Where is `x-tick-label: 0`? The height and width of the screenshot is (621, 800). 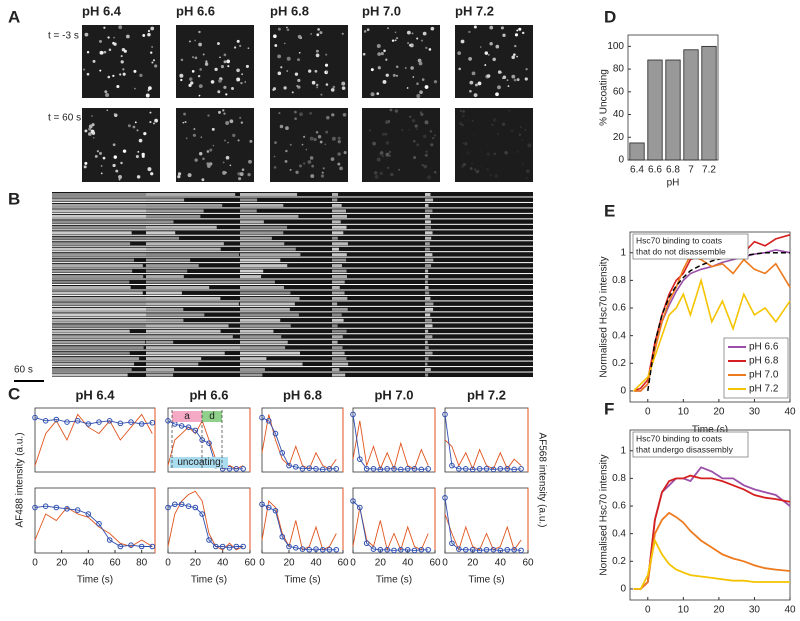
x-tick-label: 0 is located at coordinates (648, 610).